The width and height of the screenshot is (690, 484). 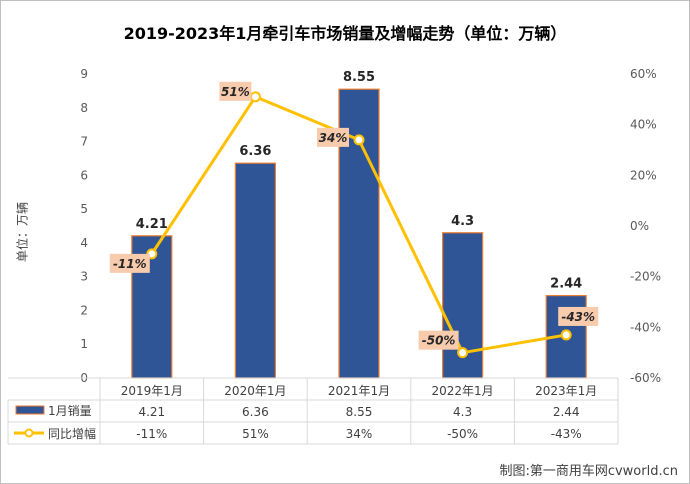 What do you see at coordinates (255, 434) in the screenshot?
I see `table-growth-value: 51%` at bounding box center [255, 434].